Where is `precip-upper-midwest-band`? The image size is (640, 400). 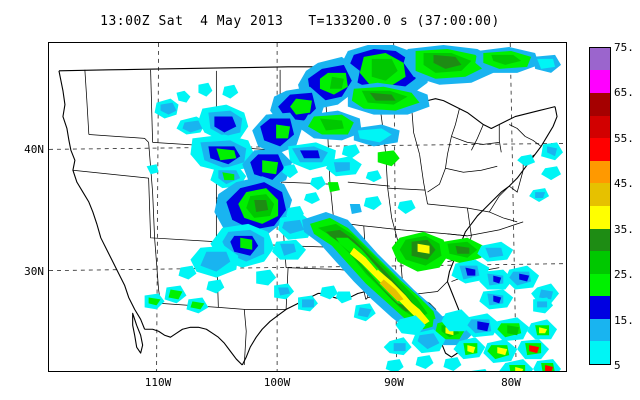
precip-upper-midwest-band is located at coordinates (451, 71).